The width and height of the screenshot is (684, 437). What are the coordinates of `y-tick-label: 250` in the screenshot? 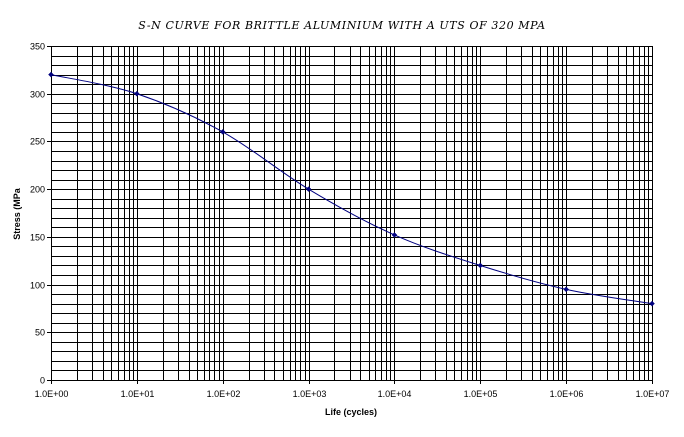 It's located at (37, 142).